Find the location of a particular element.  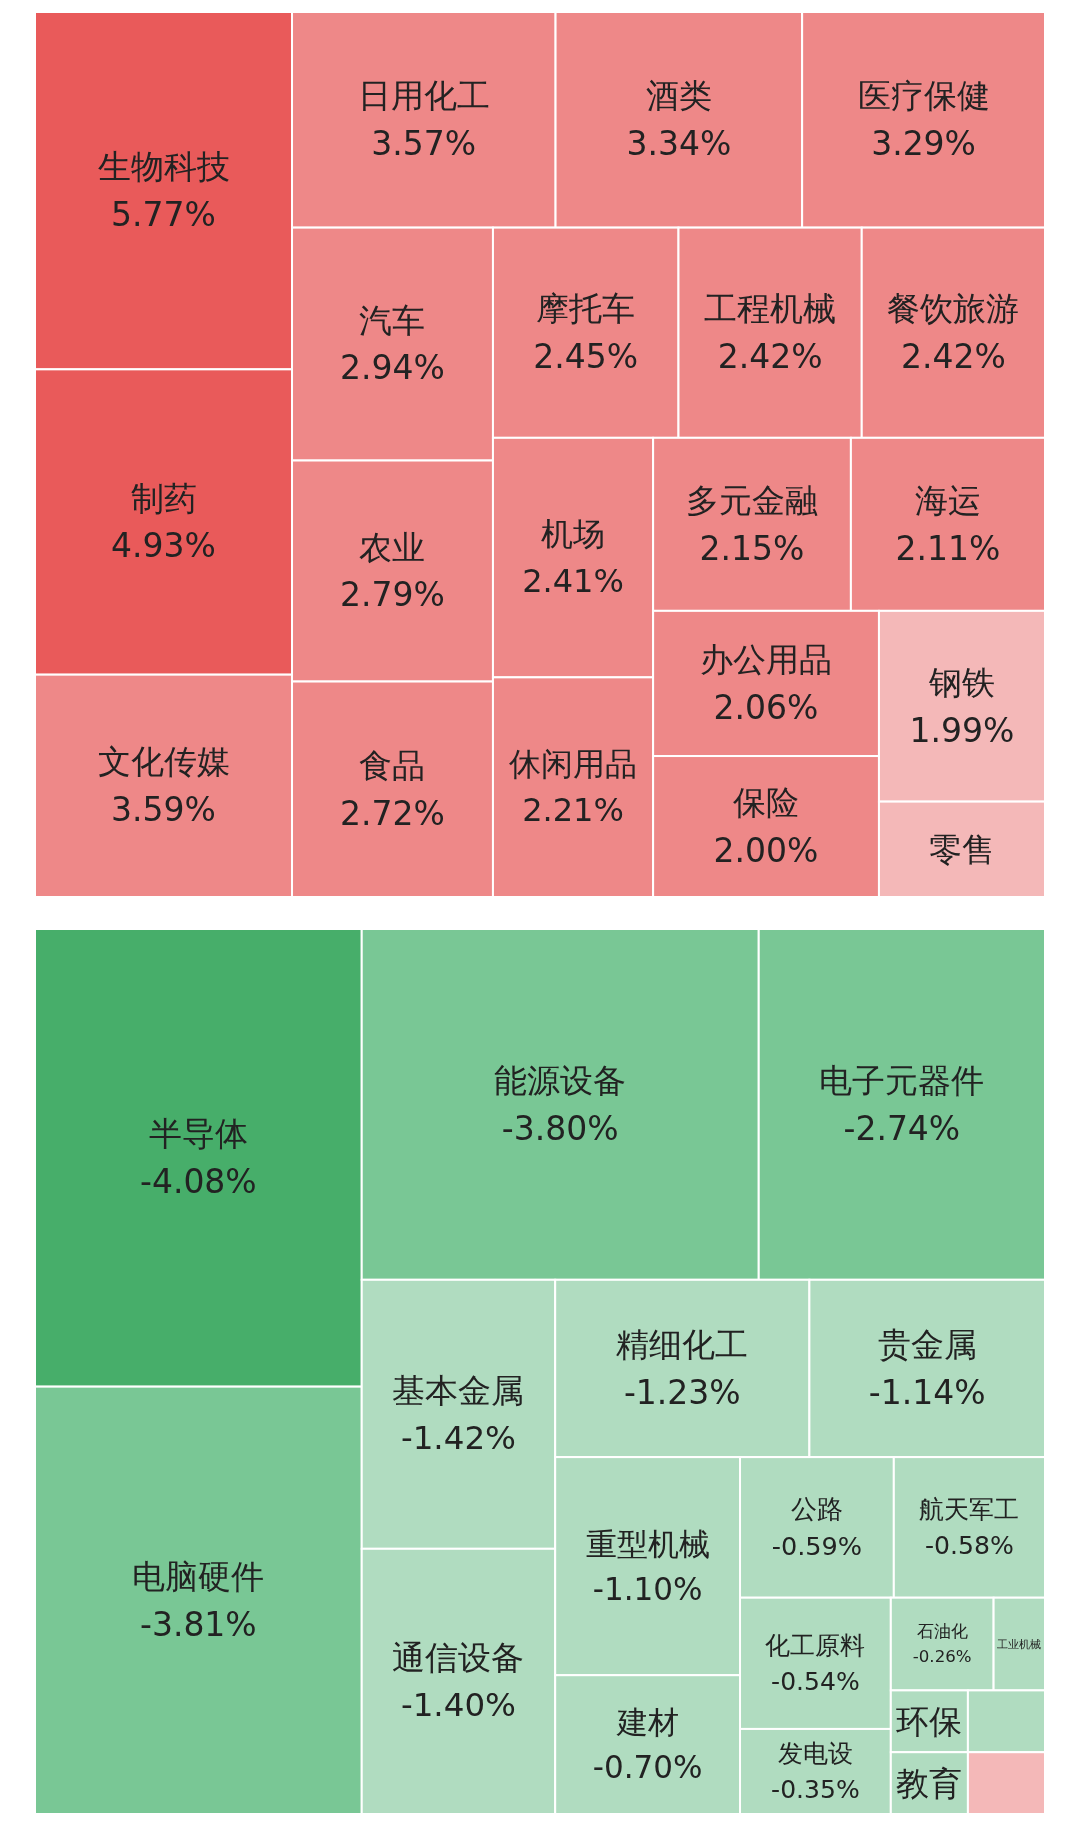

data-label: 2.15% is located at coordinates (752, 548).